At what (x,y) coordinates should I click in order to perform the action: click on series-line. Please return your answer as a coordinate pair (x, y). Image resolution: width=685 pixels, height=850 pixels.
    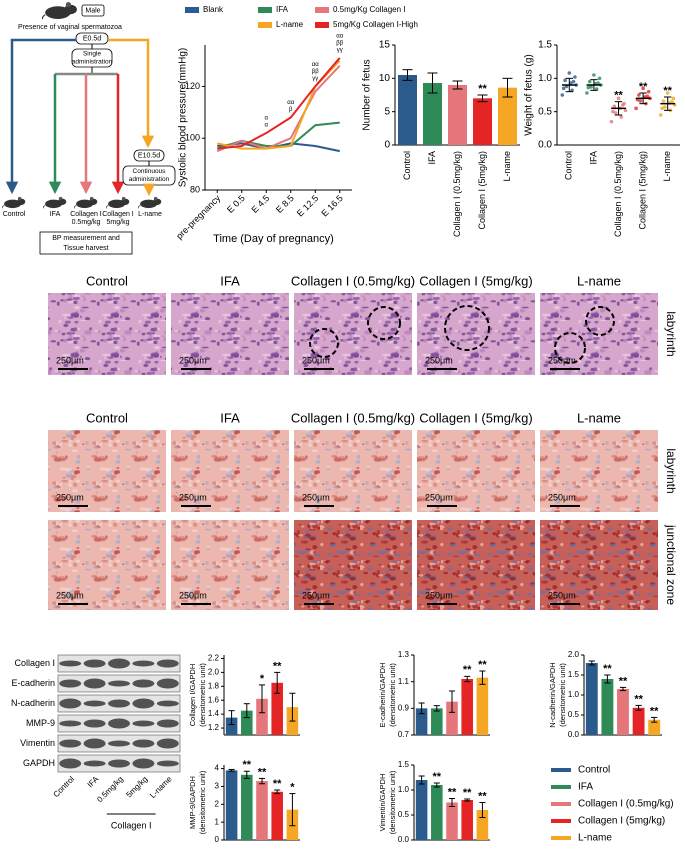
    Looking at the image, I should click on (278, 109).